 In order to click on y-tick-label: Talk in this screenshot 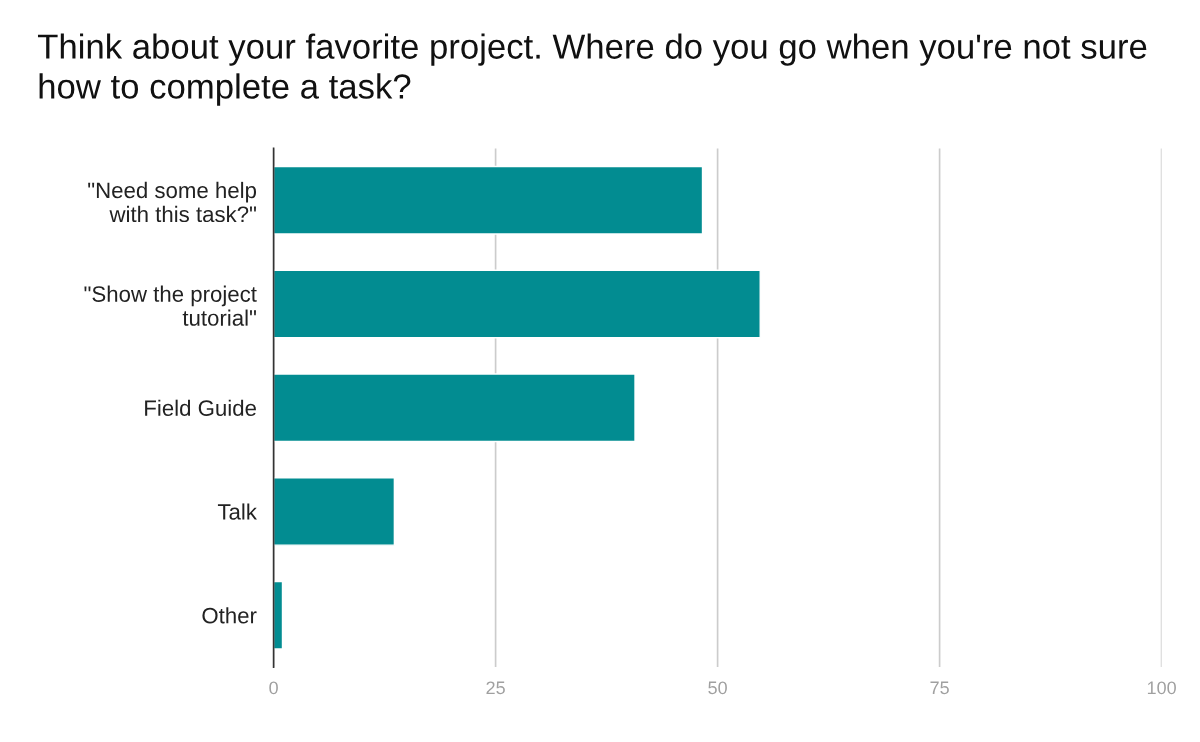, I will do `click(237, 511)`.